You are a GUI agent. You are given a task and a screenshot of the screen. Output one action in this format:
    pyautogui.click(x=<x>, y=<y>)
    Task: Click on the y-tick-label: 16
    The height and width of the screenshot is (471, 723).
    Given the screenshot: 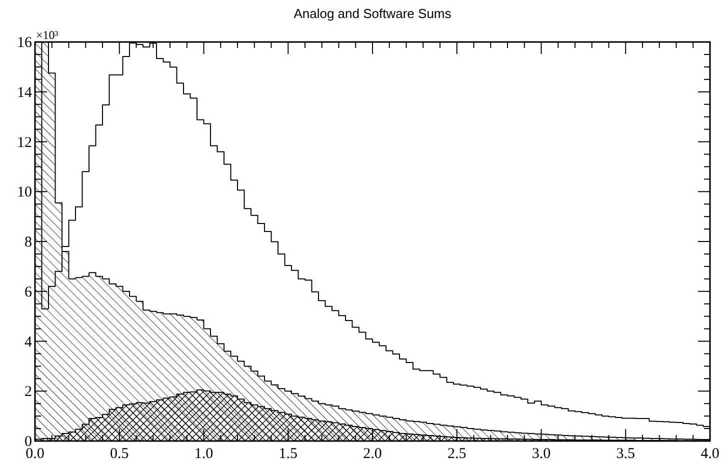 What is the action you would take?
    pyautogui.click(x=24, y=43)
    